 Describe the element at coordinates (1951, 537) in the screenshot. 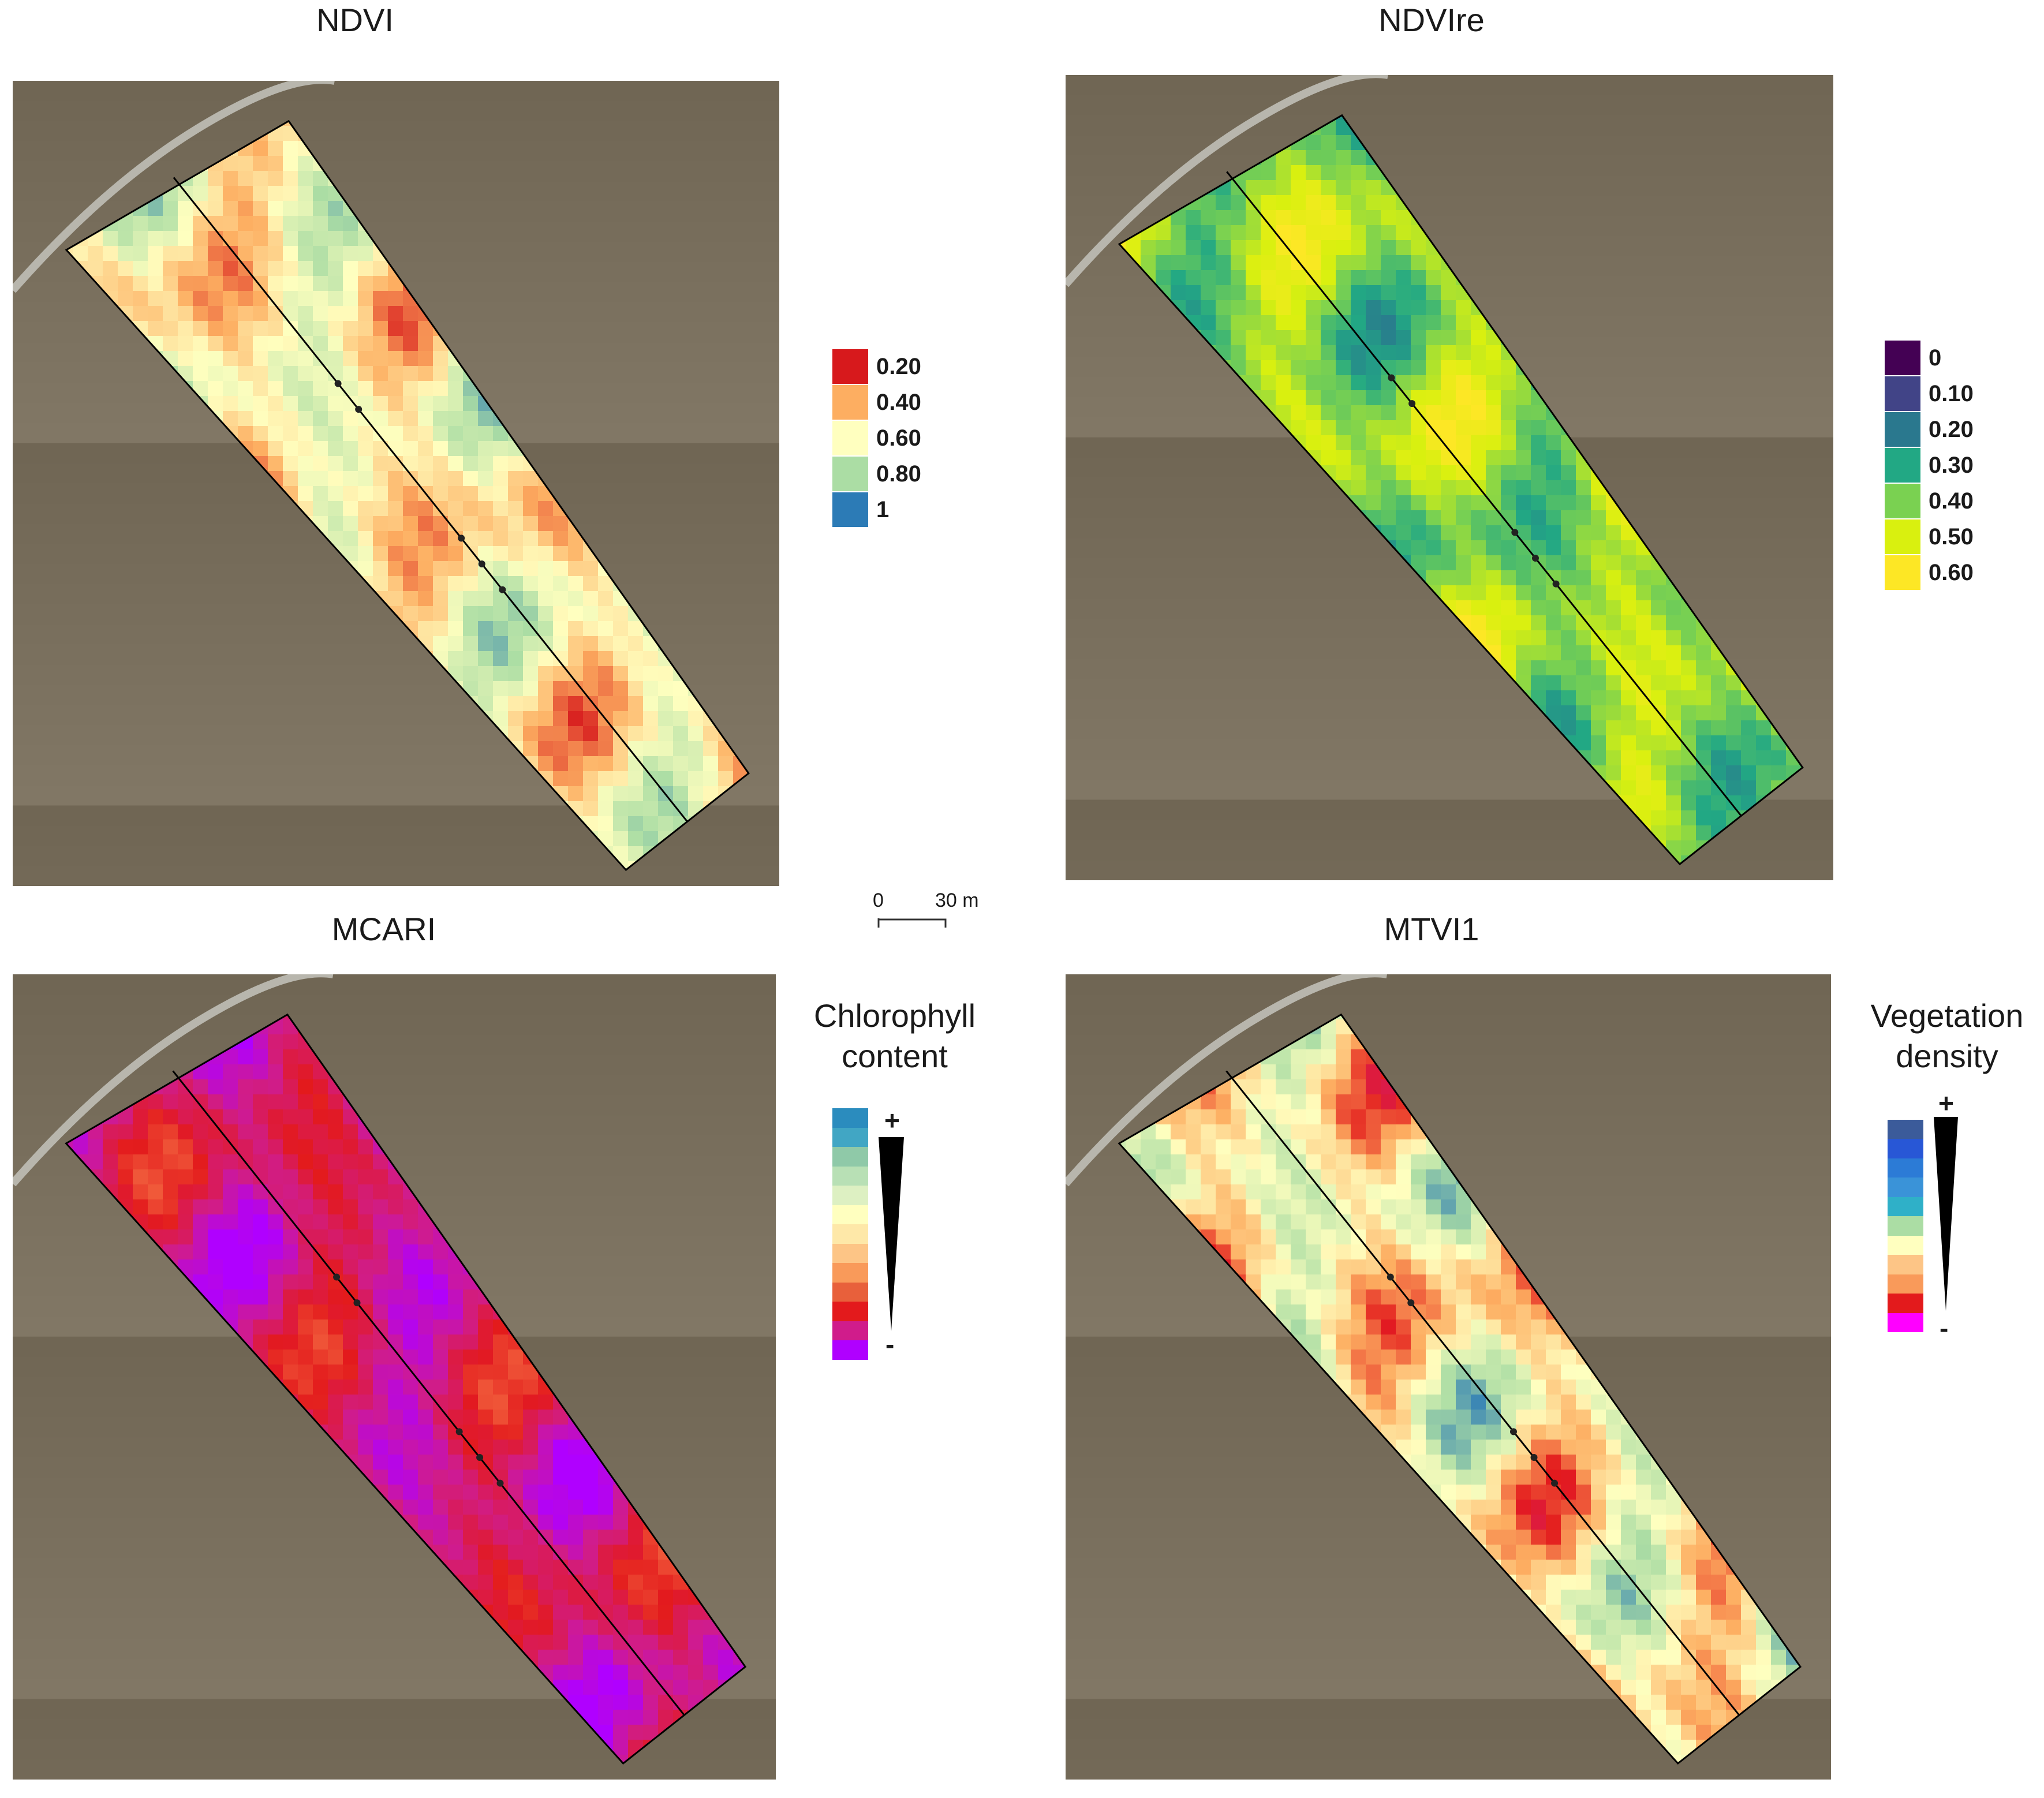

I see `legend-label: 0.50` at that location.